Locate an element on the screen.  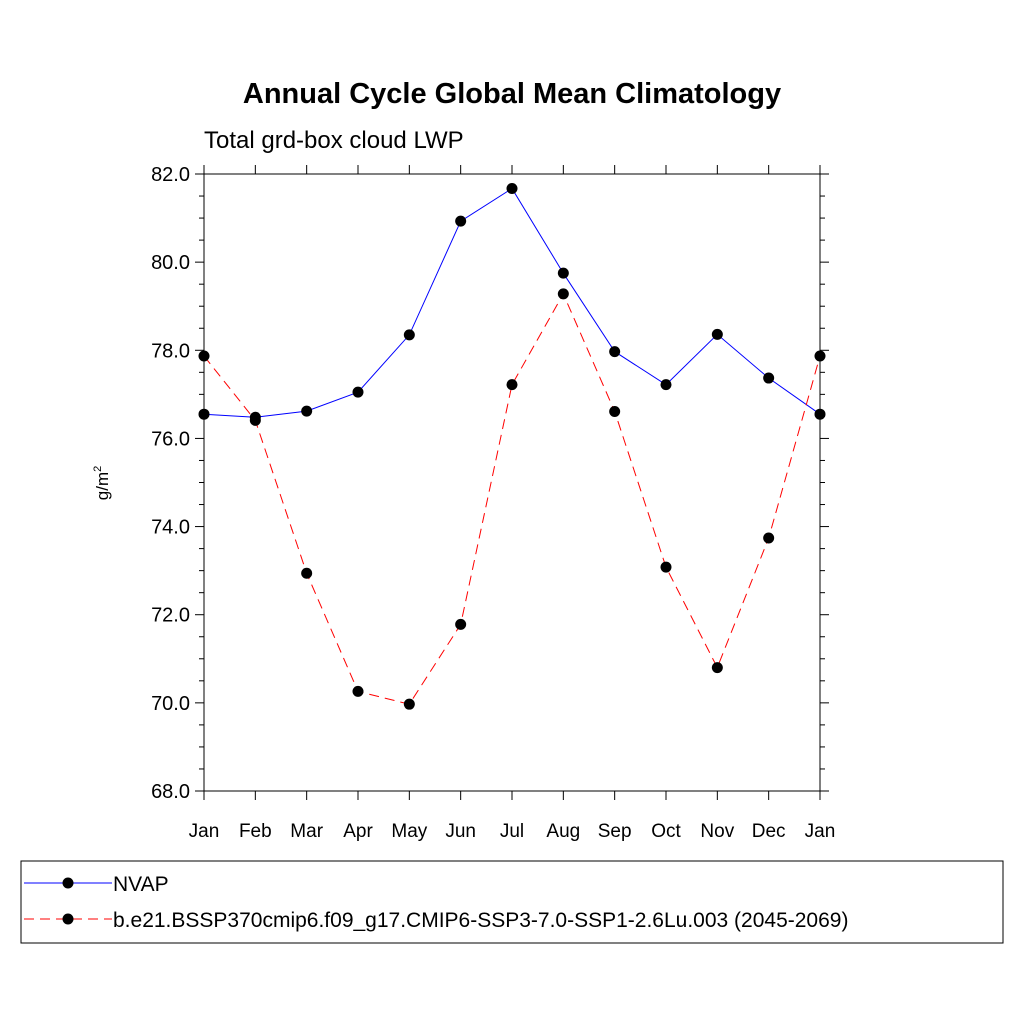
y-tick-label: 70.0 is located at coordinates (170, 704).